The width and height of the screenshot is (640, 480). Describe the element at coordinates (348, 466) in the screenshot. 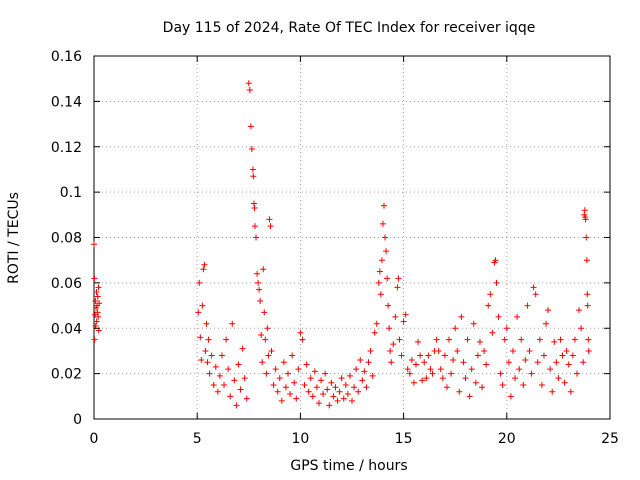

I see `x-axis-label: GPS time / hours` at that location.